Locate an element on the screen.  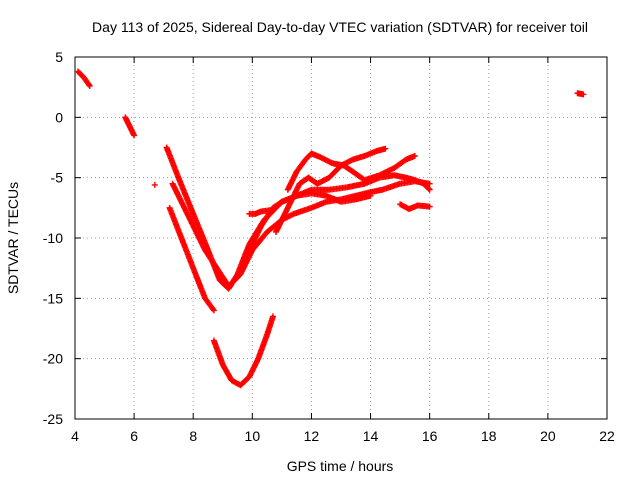
y-tick-label: -5 is located at coordinates (57, 178).